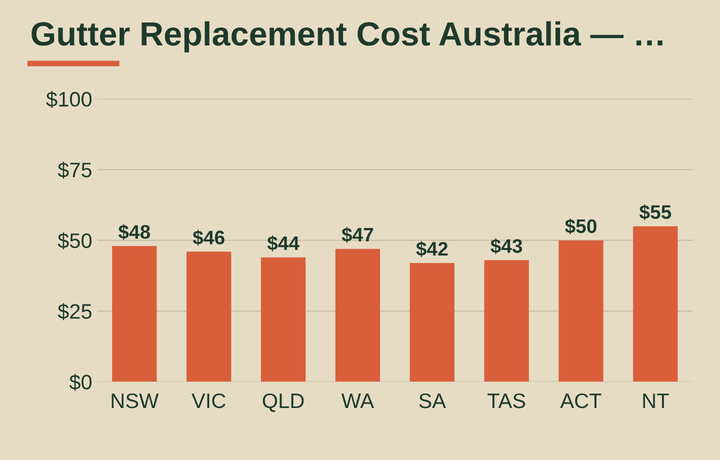 Image resolution: width=720 pixels, height=460 pixels. I want to click on y-tick-label: $25, so click(75, 311).